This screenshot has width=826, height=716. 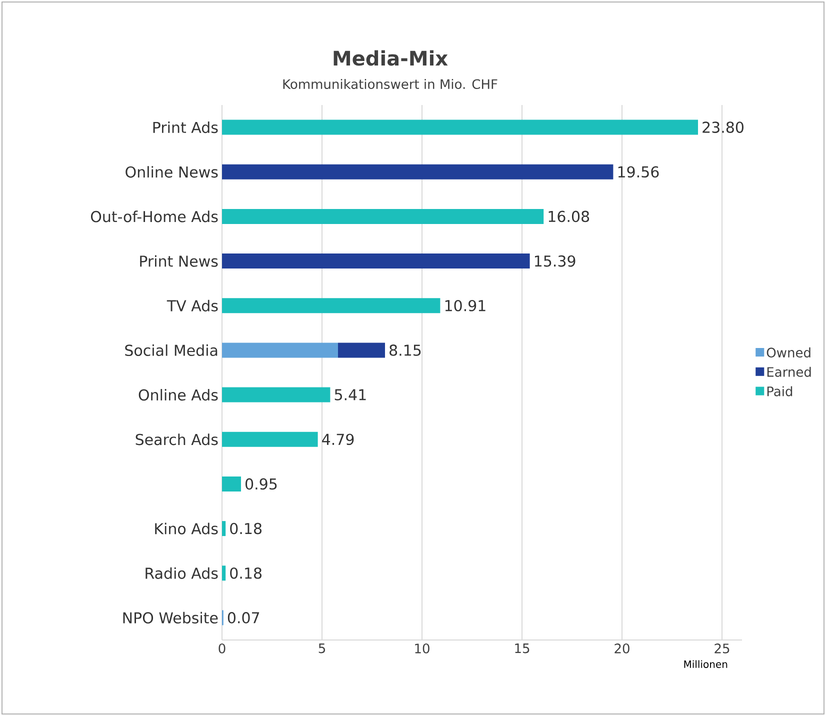 I want to click on legend-label: Owned, so click(x=788, y=352).